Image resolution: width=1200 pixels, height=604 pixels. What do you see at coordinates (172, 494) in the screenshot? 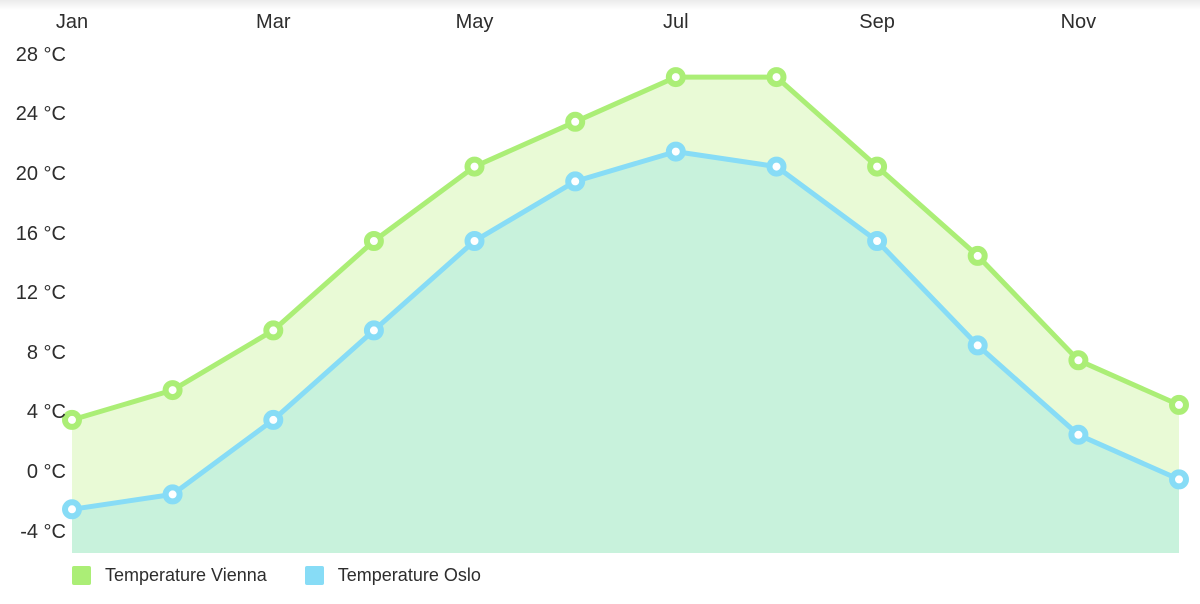
I see `data-point-oslo-feb` at bounding box center [172, 494].